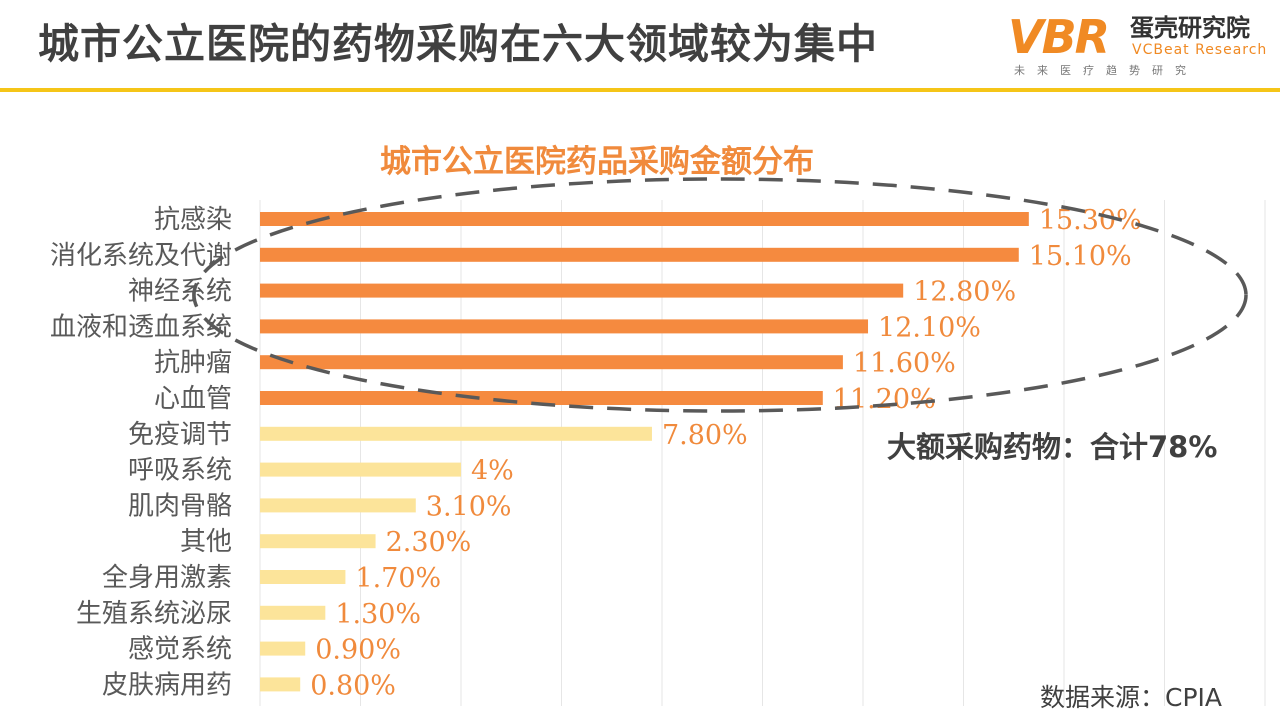  I want to click on value-label: 1.70%, so click(398, 578).